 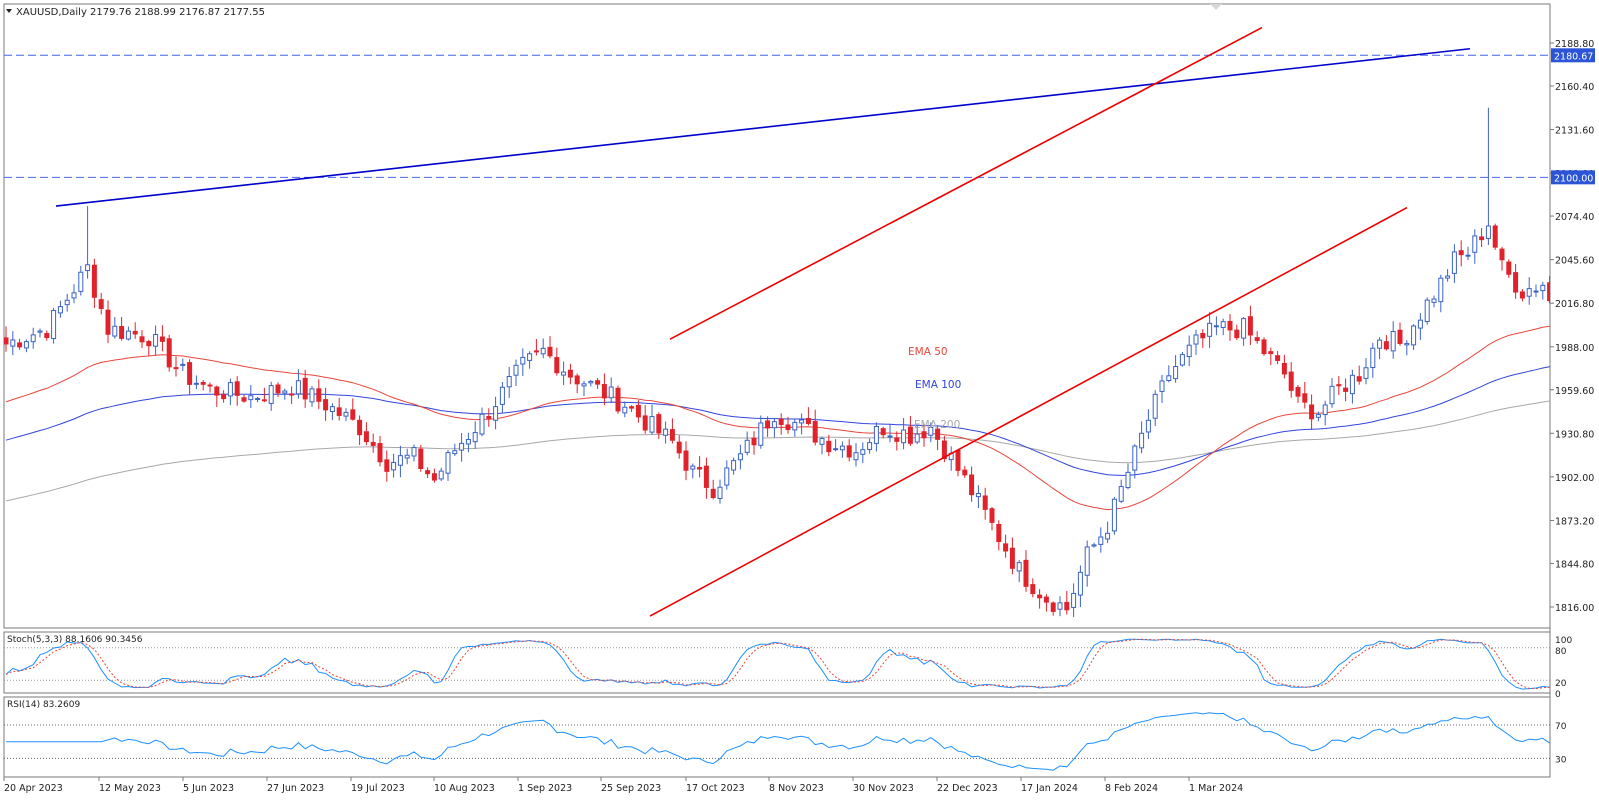 What do you see at coordinates (1558, 695) in the screenshot?
I see `stochastic-tick-label: 0` at bounding box center [1558, 695].